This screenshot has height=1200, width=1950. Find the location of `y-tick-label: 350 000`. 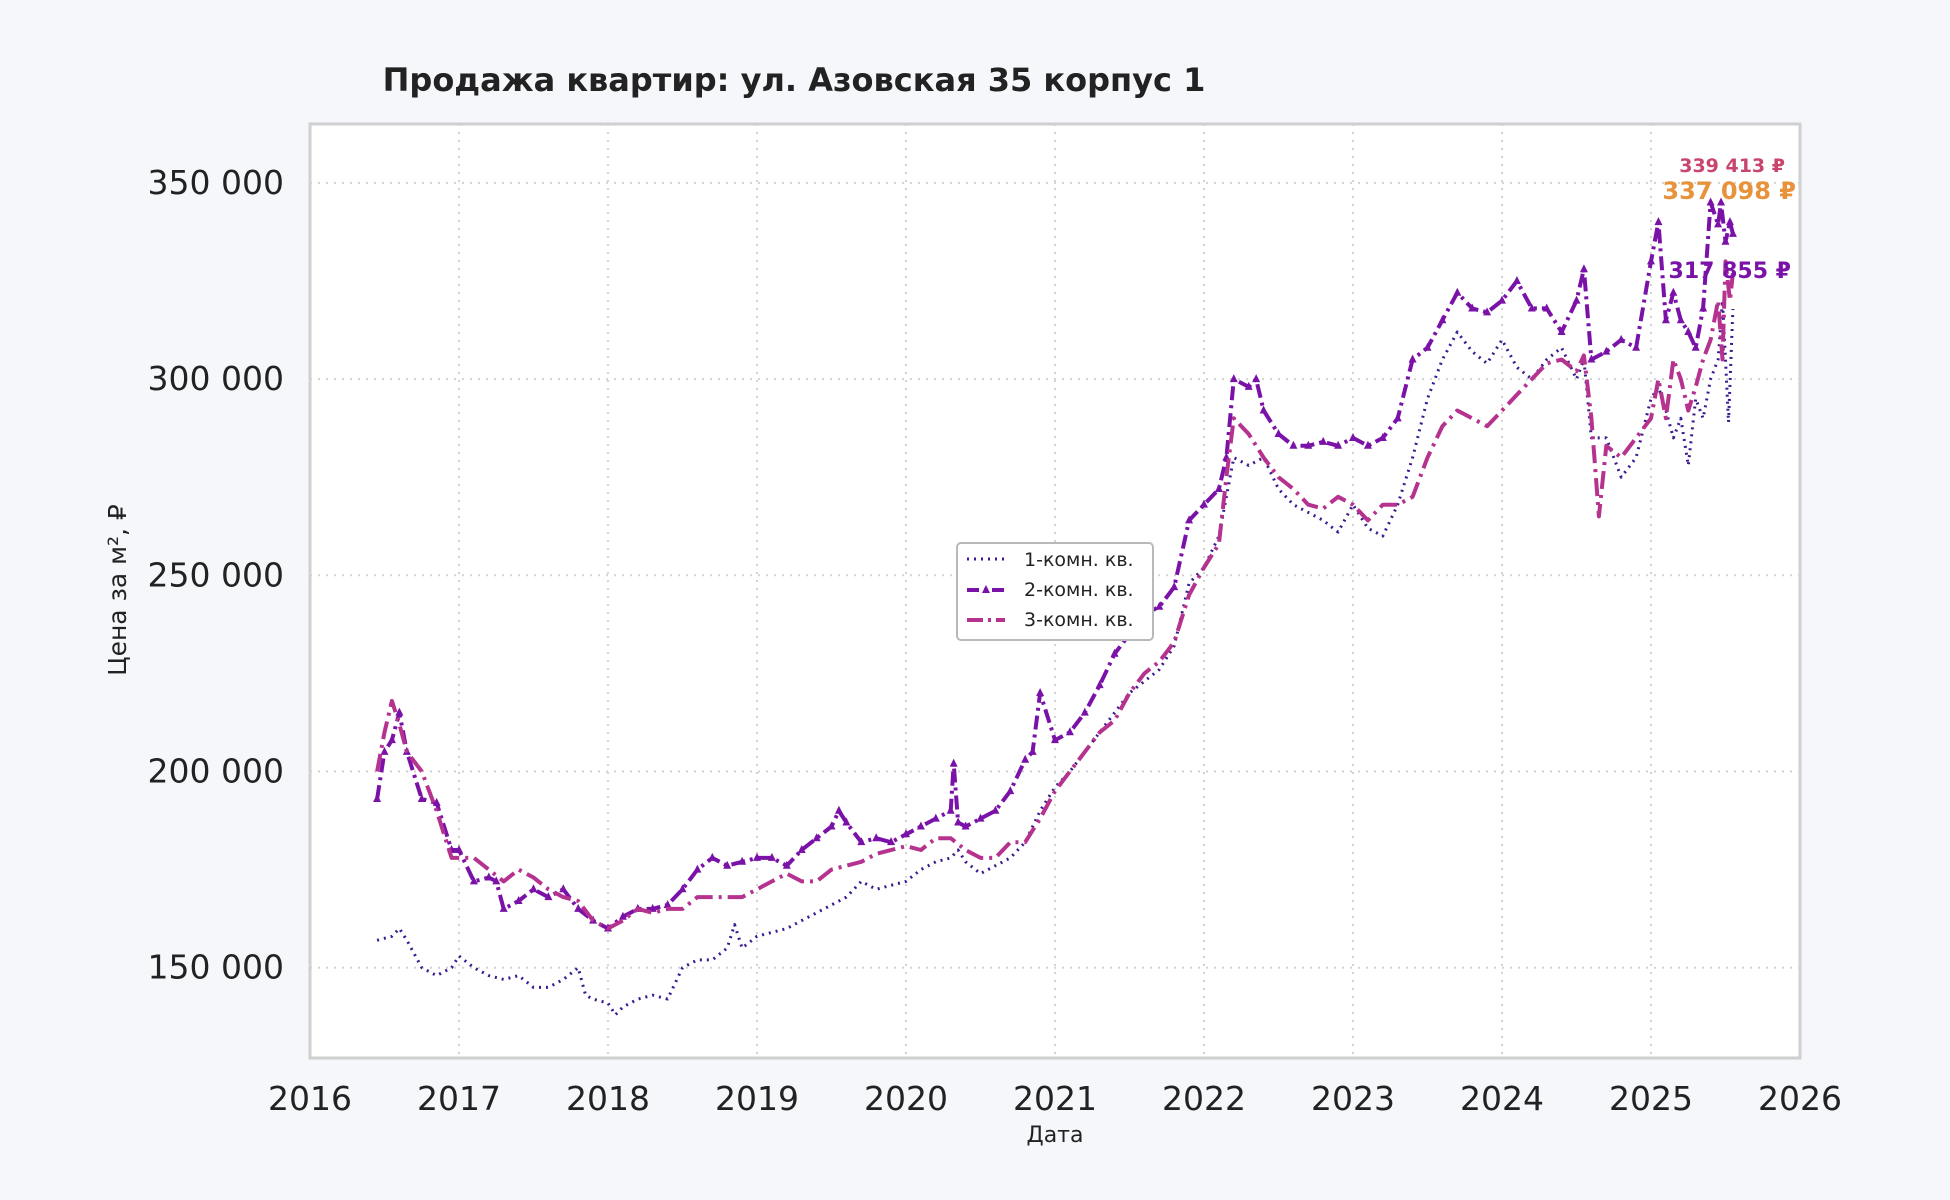

y-tick-label: 350 000 is located at coordinates (216, 182).